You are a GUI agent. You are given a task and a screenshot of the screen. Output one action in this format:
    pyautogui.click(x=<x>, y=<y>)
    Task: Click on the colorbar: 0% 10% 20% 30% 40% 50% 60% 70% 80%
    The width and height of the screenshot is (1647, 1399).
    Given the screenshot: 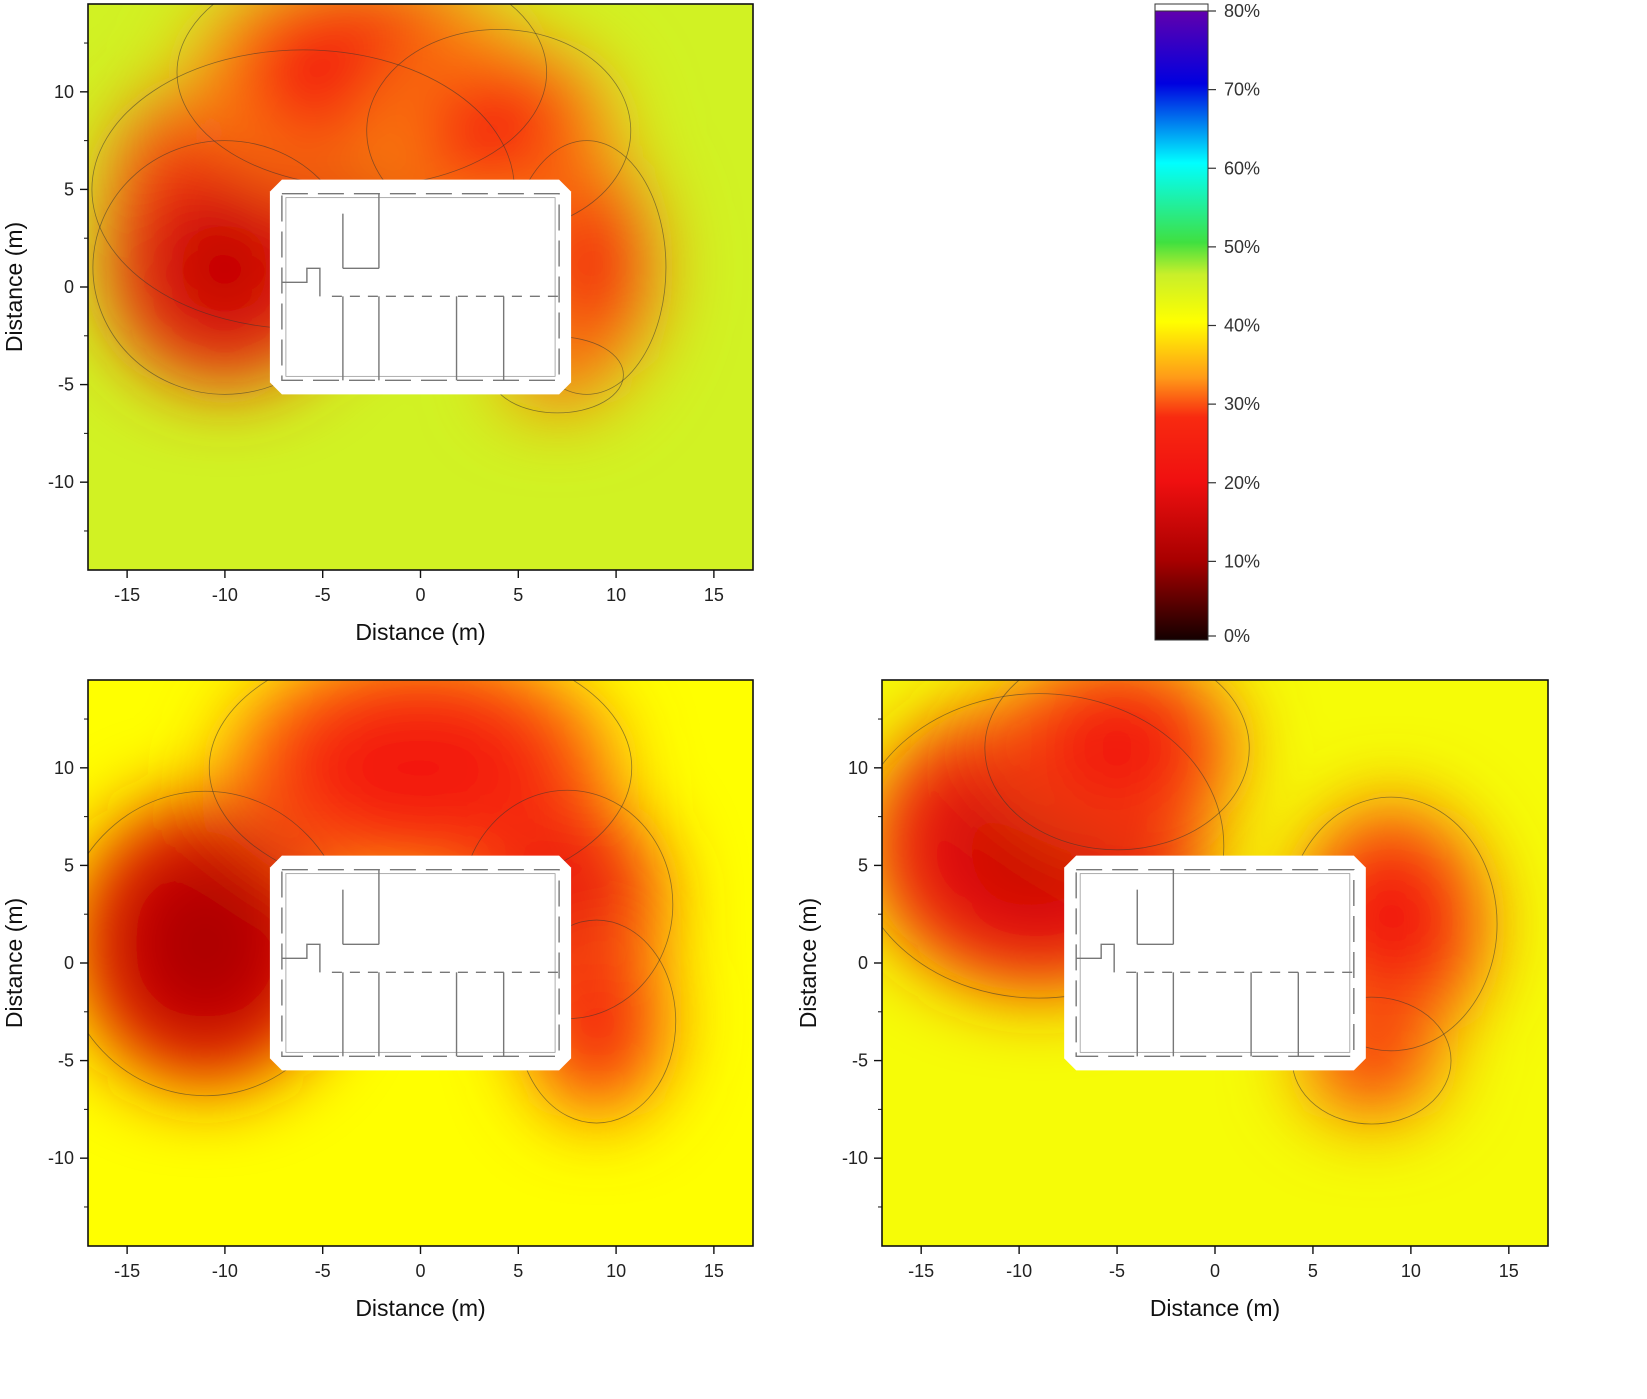 What is the action you would take?
    pyautogui.click(x=1207, y=323)
    